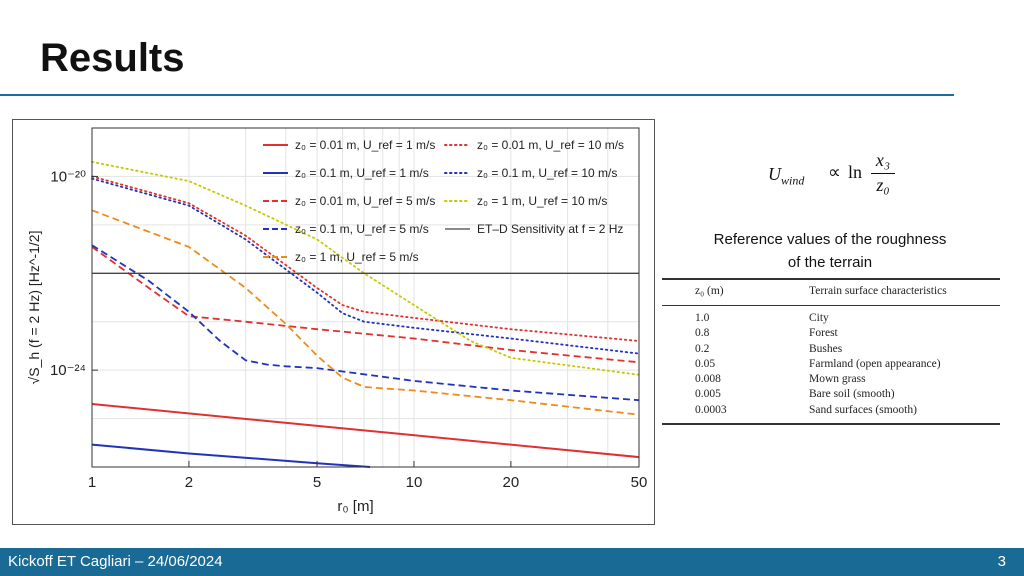 The image size is (1024, 576). What do you see at coordinates (843, 178) in the screenshot?
I see `wind-formula: Uwind ∝ ln x₃ z₀` at bounding box center [843, 178].